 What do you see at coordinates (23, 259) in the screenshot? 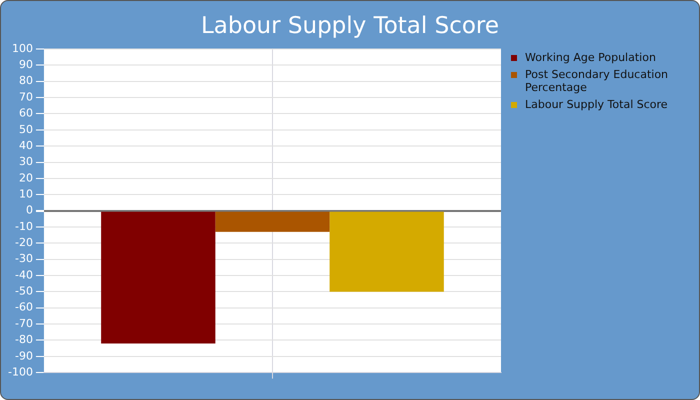
I see `y-tick-label: -30` at bounding box center [23, 259].